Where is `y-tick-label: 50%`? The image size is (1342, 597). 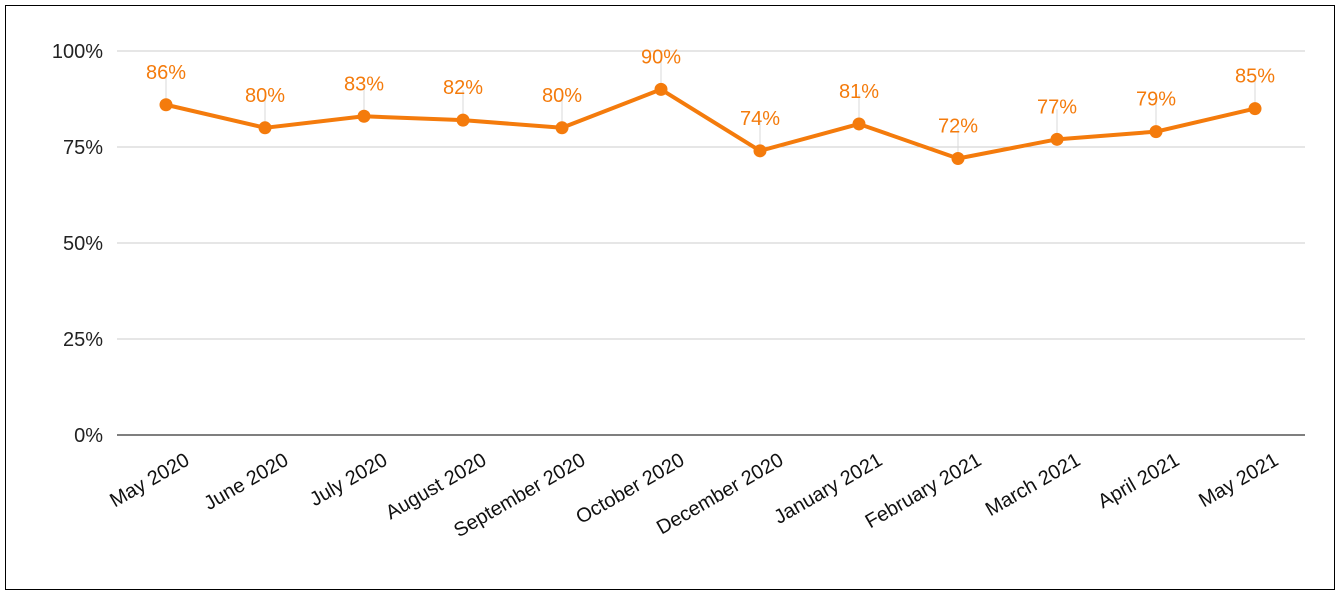 y-tick-label: 50% is located at coordinates (83, 244).